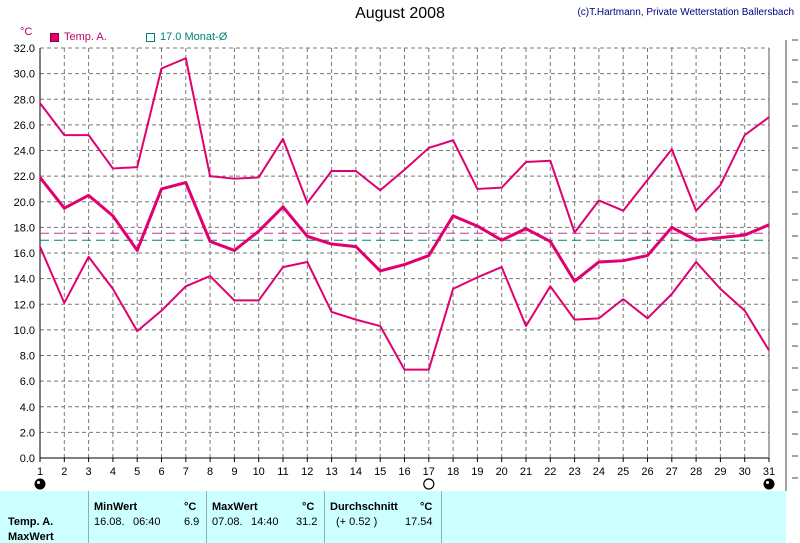 Image resolution: width=800 pixels, height=543 pixels. Describe the element at coordinates (194, 37) in the screenshot. I see `legend-label-monthly-average: 17.0 Monat-Ø` at that location.